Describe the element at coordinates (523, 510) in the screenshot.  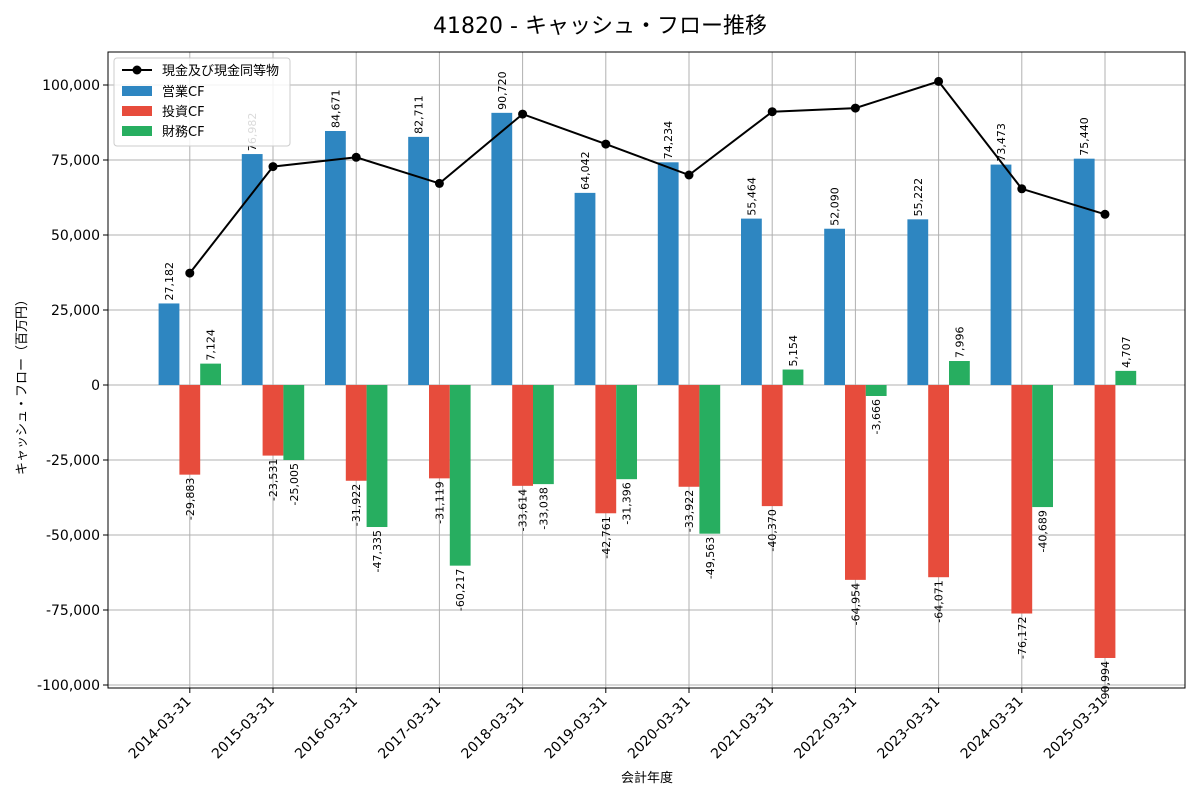
I see `data-label: -33,614` at that location.